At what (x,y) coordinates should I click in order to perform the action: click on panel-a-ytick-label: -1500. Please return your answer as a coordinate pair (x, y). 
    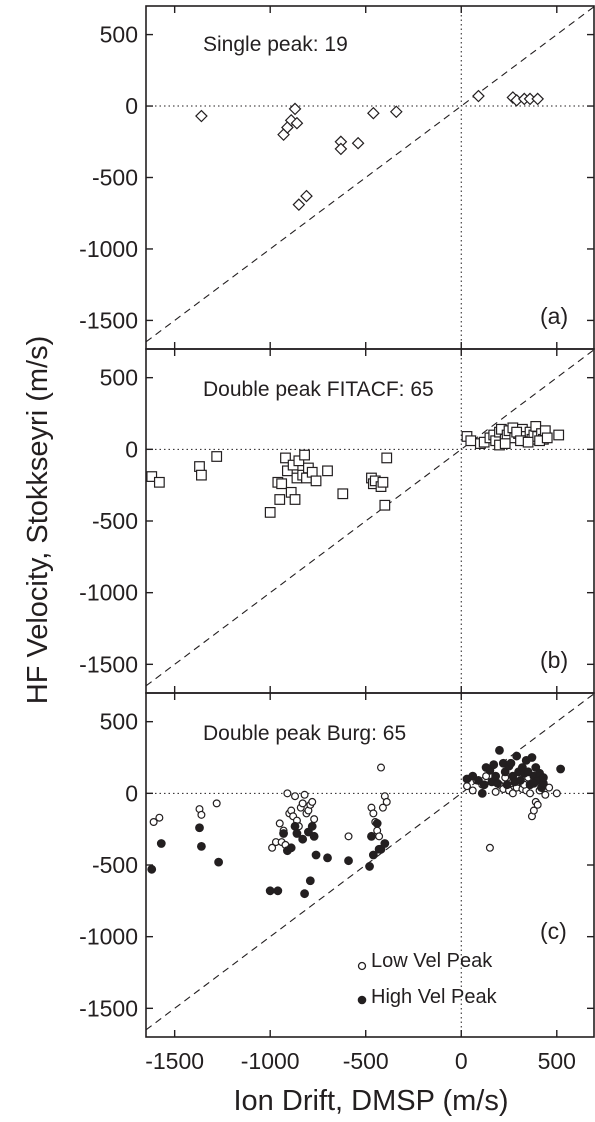
    Looking at the image, I should click on (108, 320).